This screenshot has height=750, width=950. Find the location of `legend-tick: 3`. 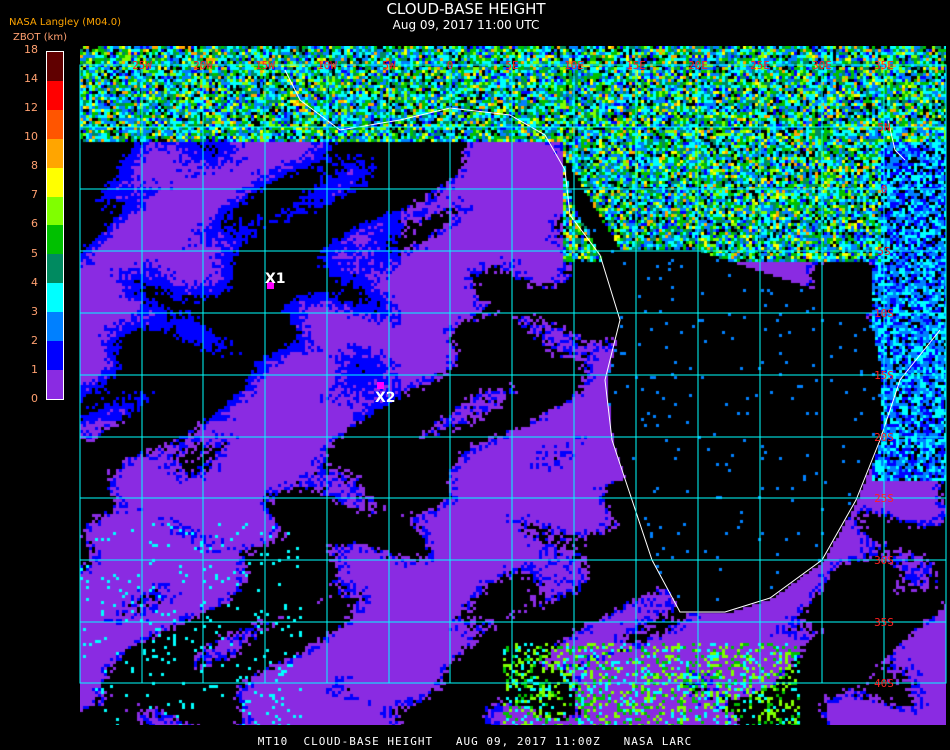

legend-tick: 3 is located at coordinates (34, 311).